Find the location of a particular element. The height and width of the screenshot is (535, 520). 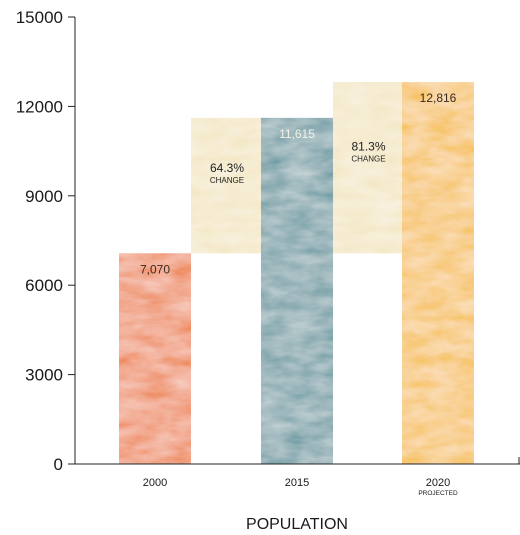

y-tick-label: 12000 is located at coordinates (39, 106).